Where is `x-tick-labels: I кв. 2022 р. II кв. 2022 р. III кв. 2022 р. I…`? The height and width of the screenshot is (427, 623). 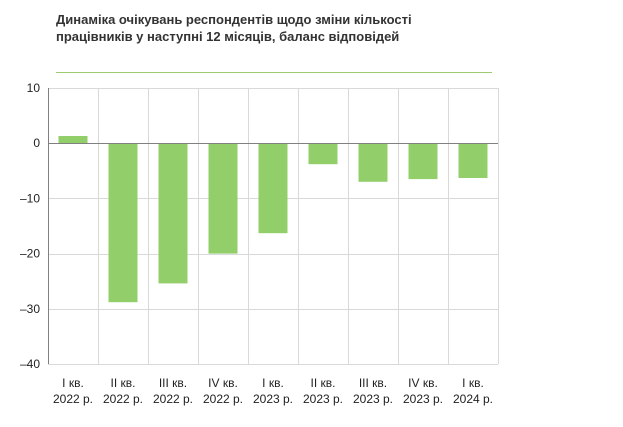
x-tick-labels: I кв. 2022 р. II кв. 2022 р. III кв. 2022 р. I… is located at coordinates (273, 391).